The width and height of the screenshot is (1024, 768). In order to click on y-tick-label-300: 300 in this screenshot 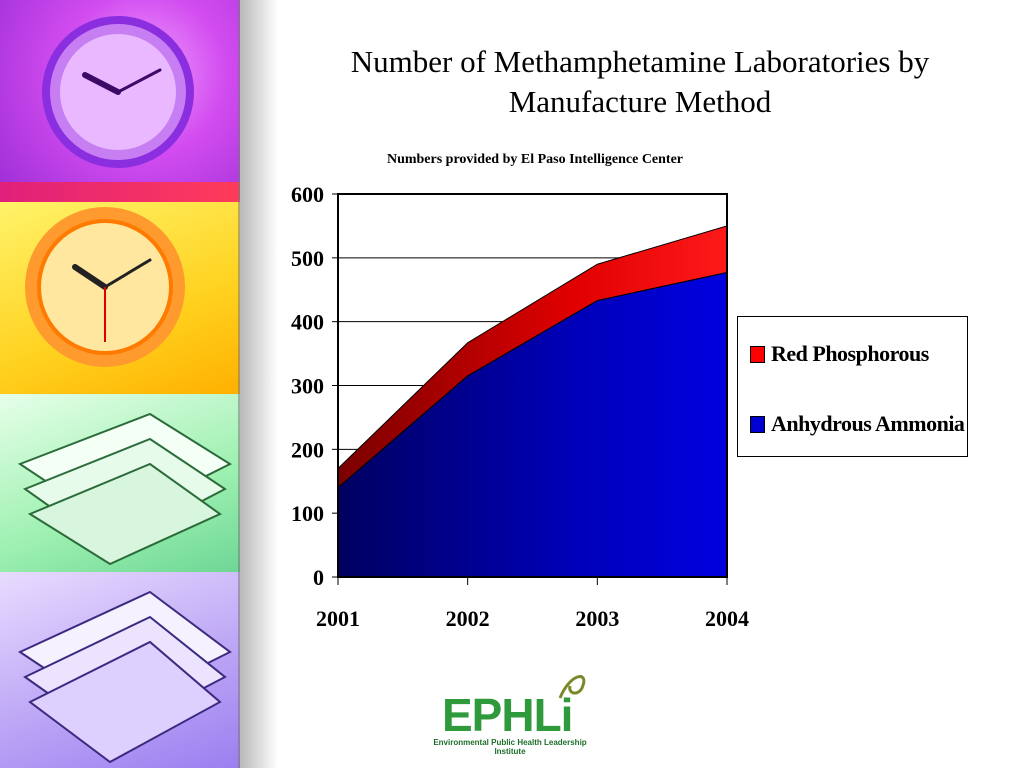, I will do `click(307, 386)`.